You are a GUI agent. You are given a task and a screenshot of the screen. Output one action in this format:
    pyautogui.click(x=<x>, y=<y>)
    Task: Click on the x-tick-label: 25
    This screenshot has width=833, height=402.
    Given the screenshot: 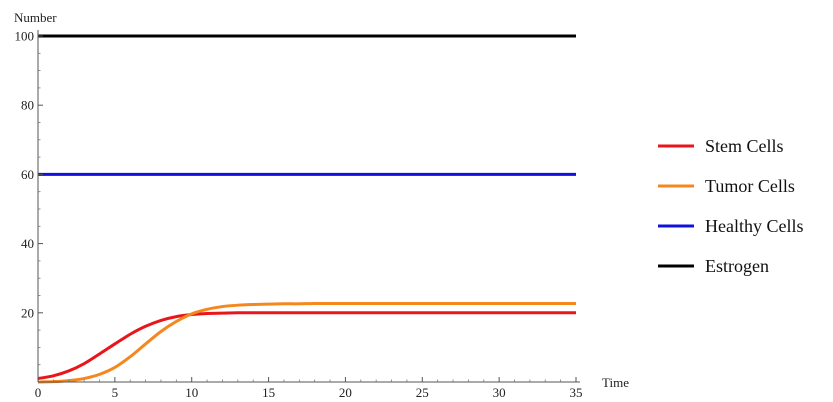 What is the action you would take?
    pyautogui.click(x=422, y=392)
    